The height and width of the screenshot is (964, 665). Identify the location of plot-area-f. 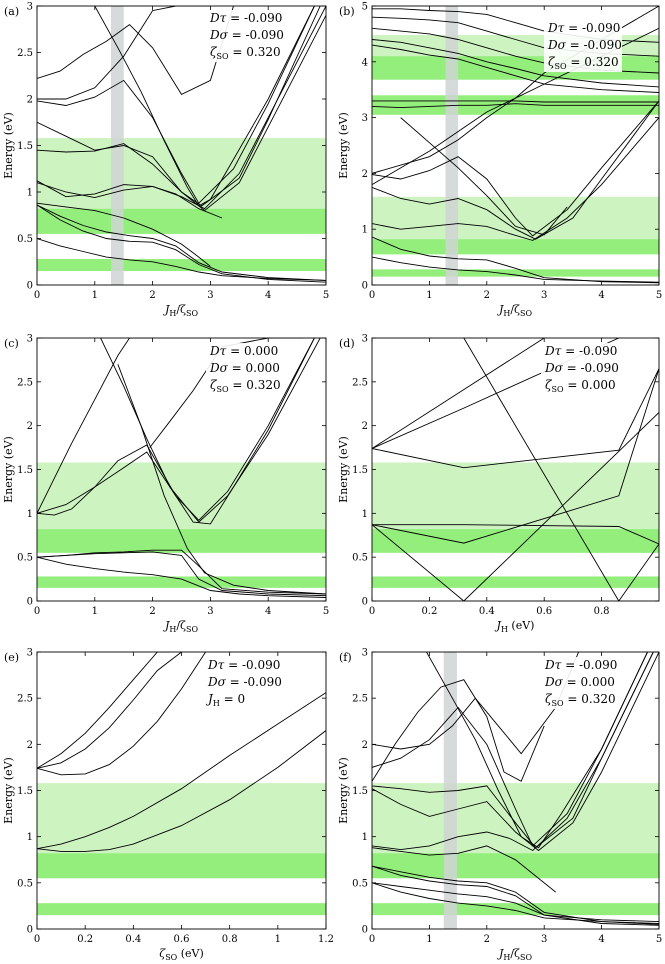
(515, 790).